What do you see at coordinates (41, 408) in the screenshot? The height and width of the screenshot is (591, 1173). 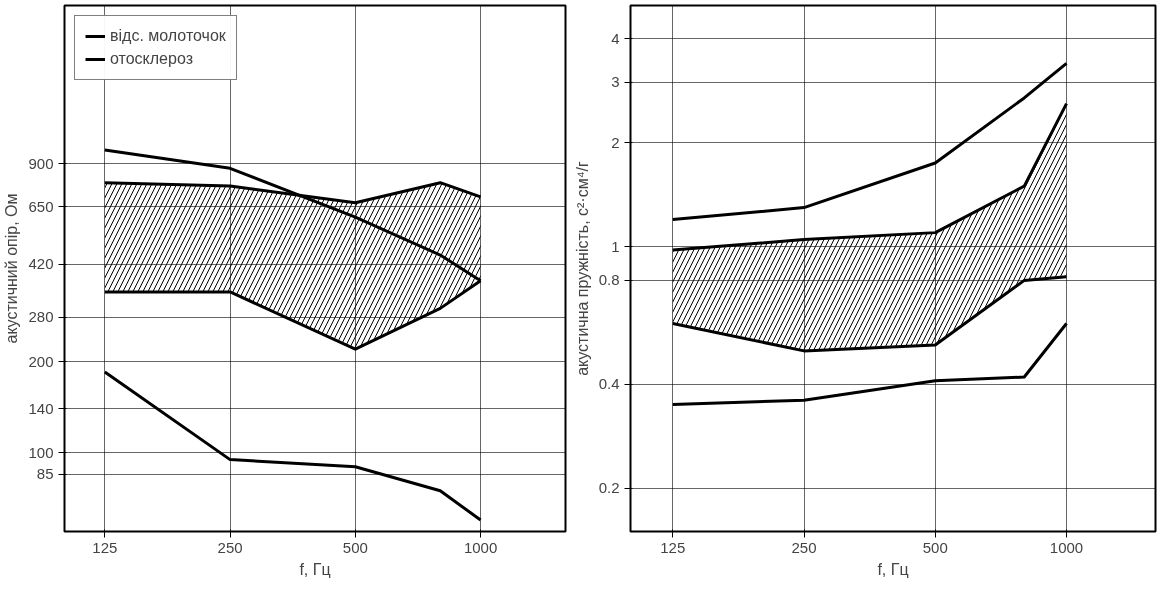 I see `y-tick-label: 140` at bounding box center [41, 408].